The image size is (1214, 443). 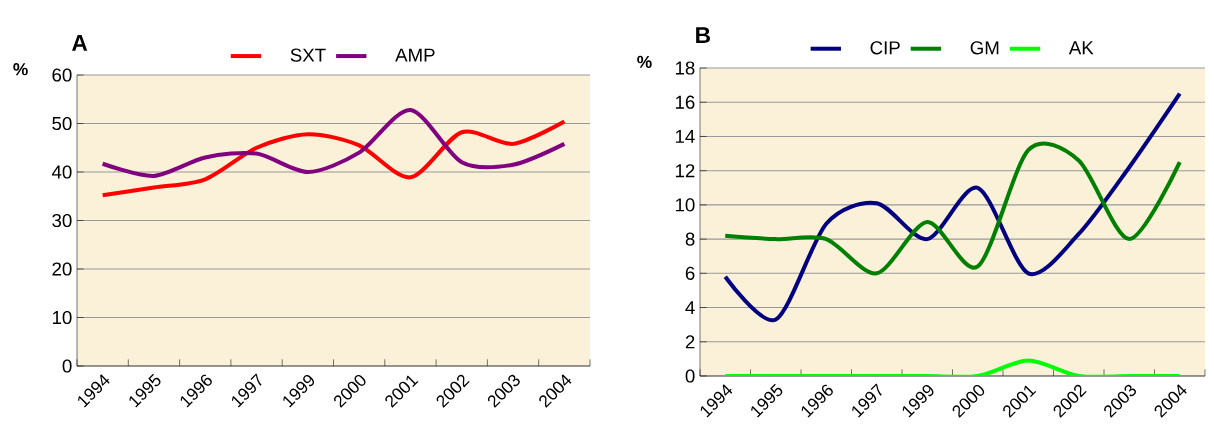 What do you see at coordinates (690, 273) in the screenshot?
I see `y-tick-label: 6` at bounding box center [690, 273].